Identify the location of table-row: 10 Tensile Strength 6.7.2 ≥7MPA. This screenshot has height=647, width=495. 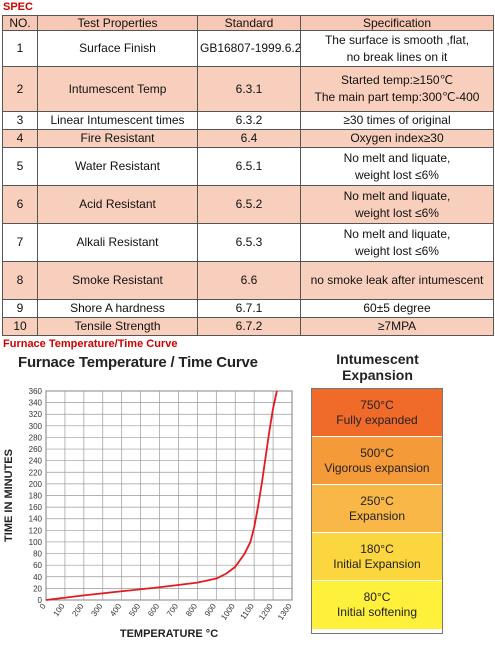
(248, 326).